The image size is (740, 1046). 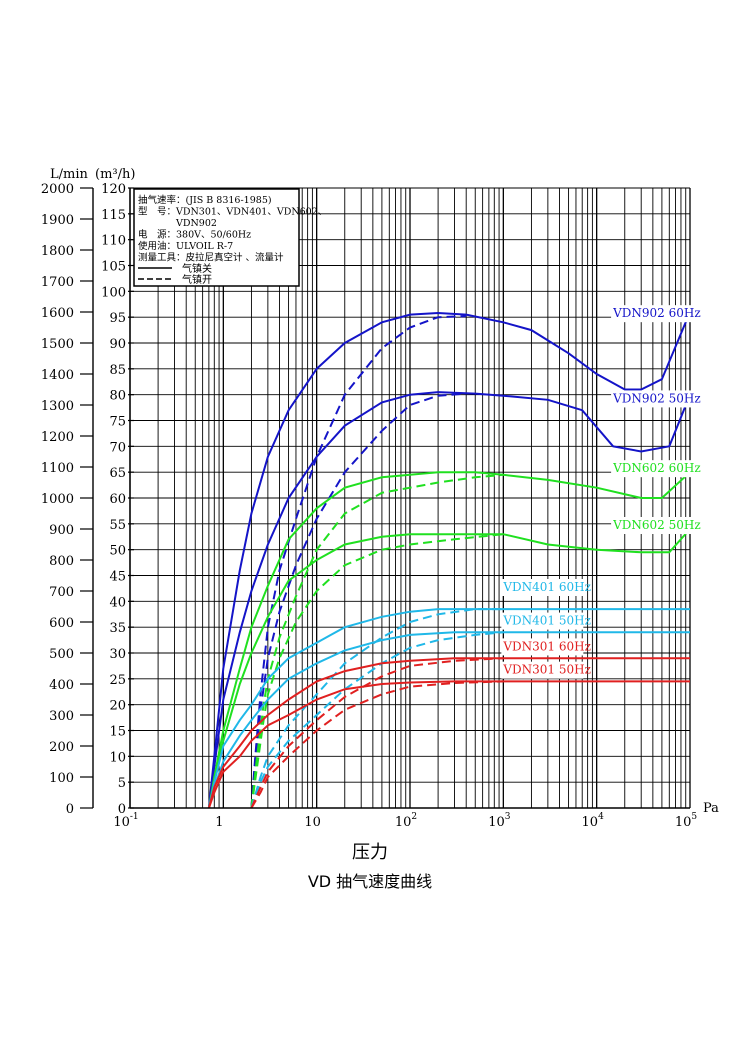 What do you see at coordinates (57, 189) in the screenshot?
I see `left-tick-label: 2000` at bounding box center [57, 189].